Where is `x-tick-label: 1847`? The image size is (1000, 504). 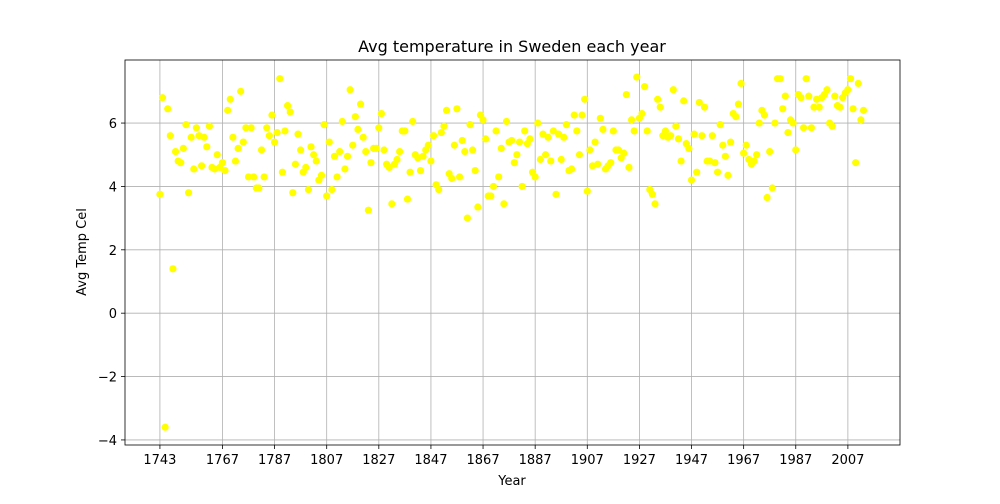 x-tick-label: 1847 is located at coordinates (430, 460).